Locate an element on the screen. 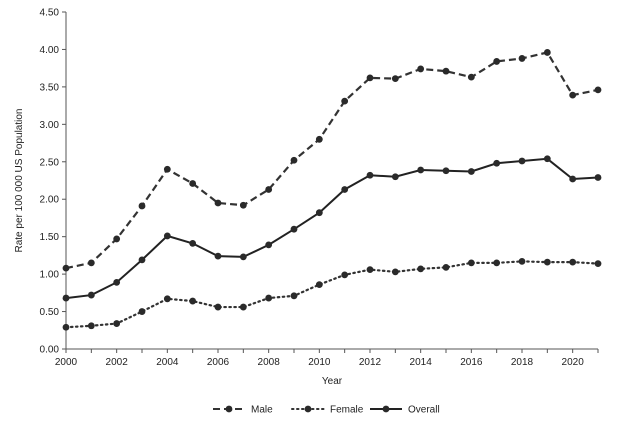 This screenshot has height=424, width=634. x-axis-title: Year is located at coordinates (332, 381).